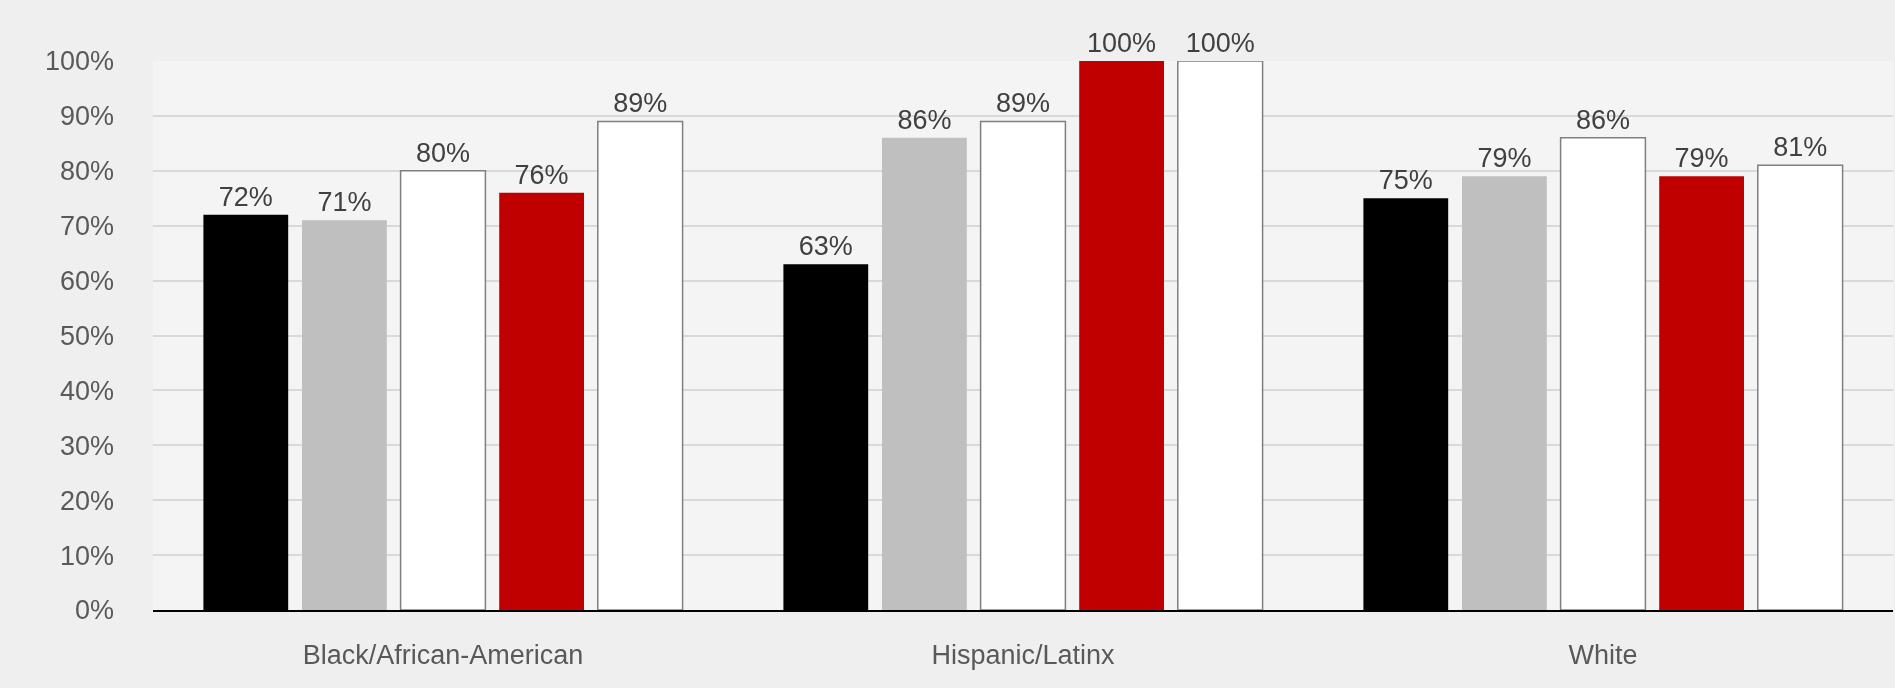  What do you see at coordinates (86, 445) in the screenshot?
I see `y-tick-label: 30%` at bounding box center [86, 445].